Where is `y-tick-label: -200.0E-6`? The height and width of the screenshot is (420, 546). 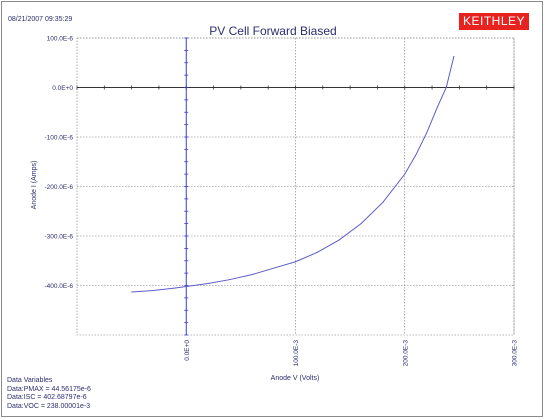
y-tick-label: -200.0E-6 is located at coordinates (58, 187).